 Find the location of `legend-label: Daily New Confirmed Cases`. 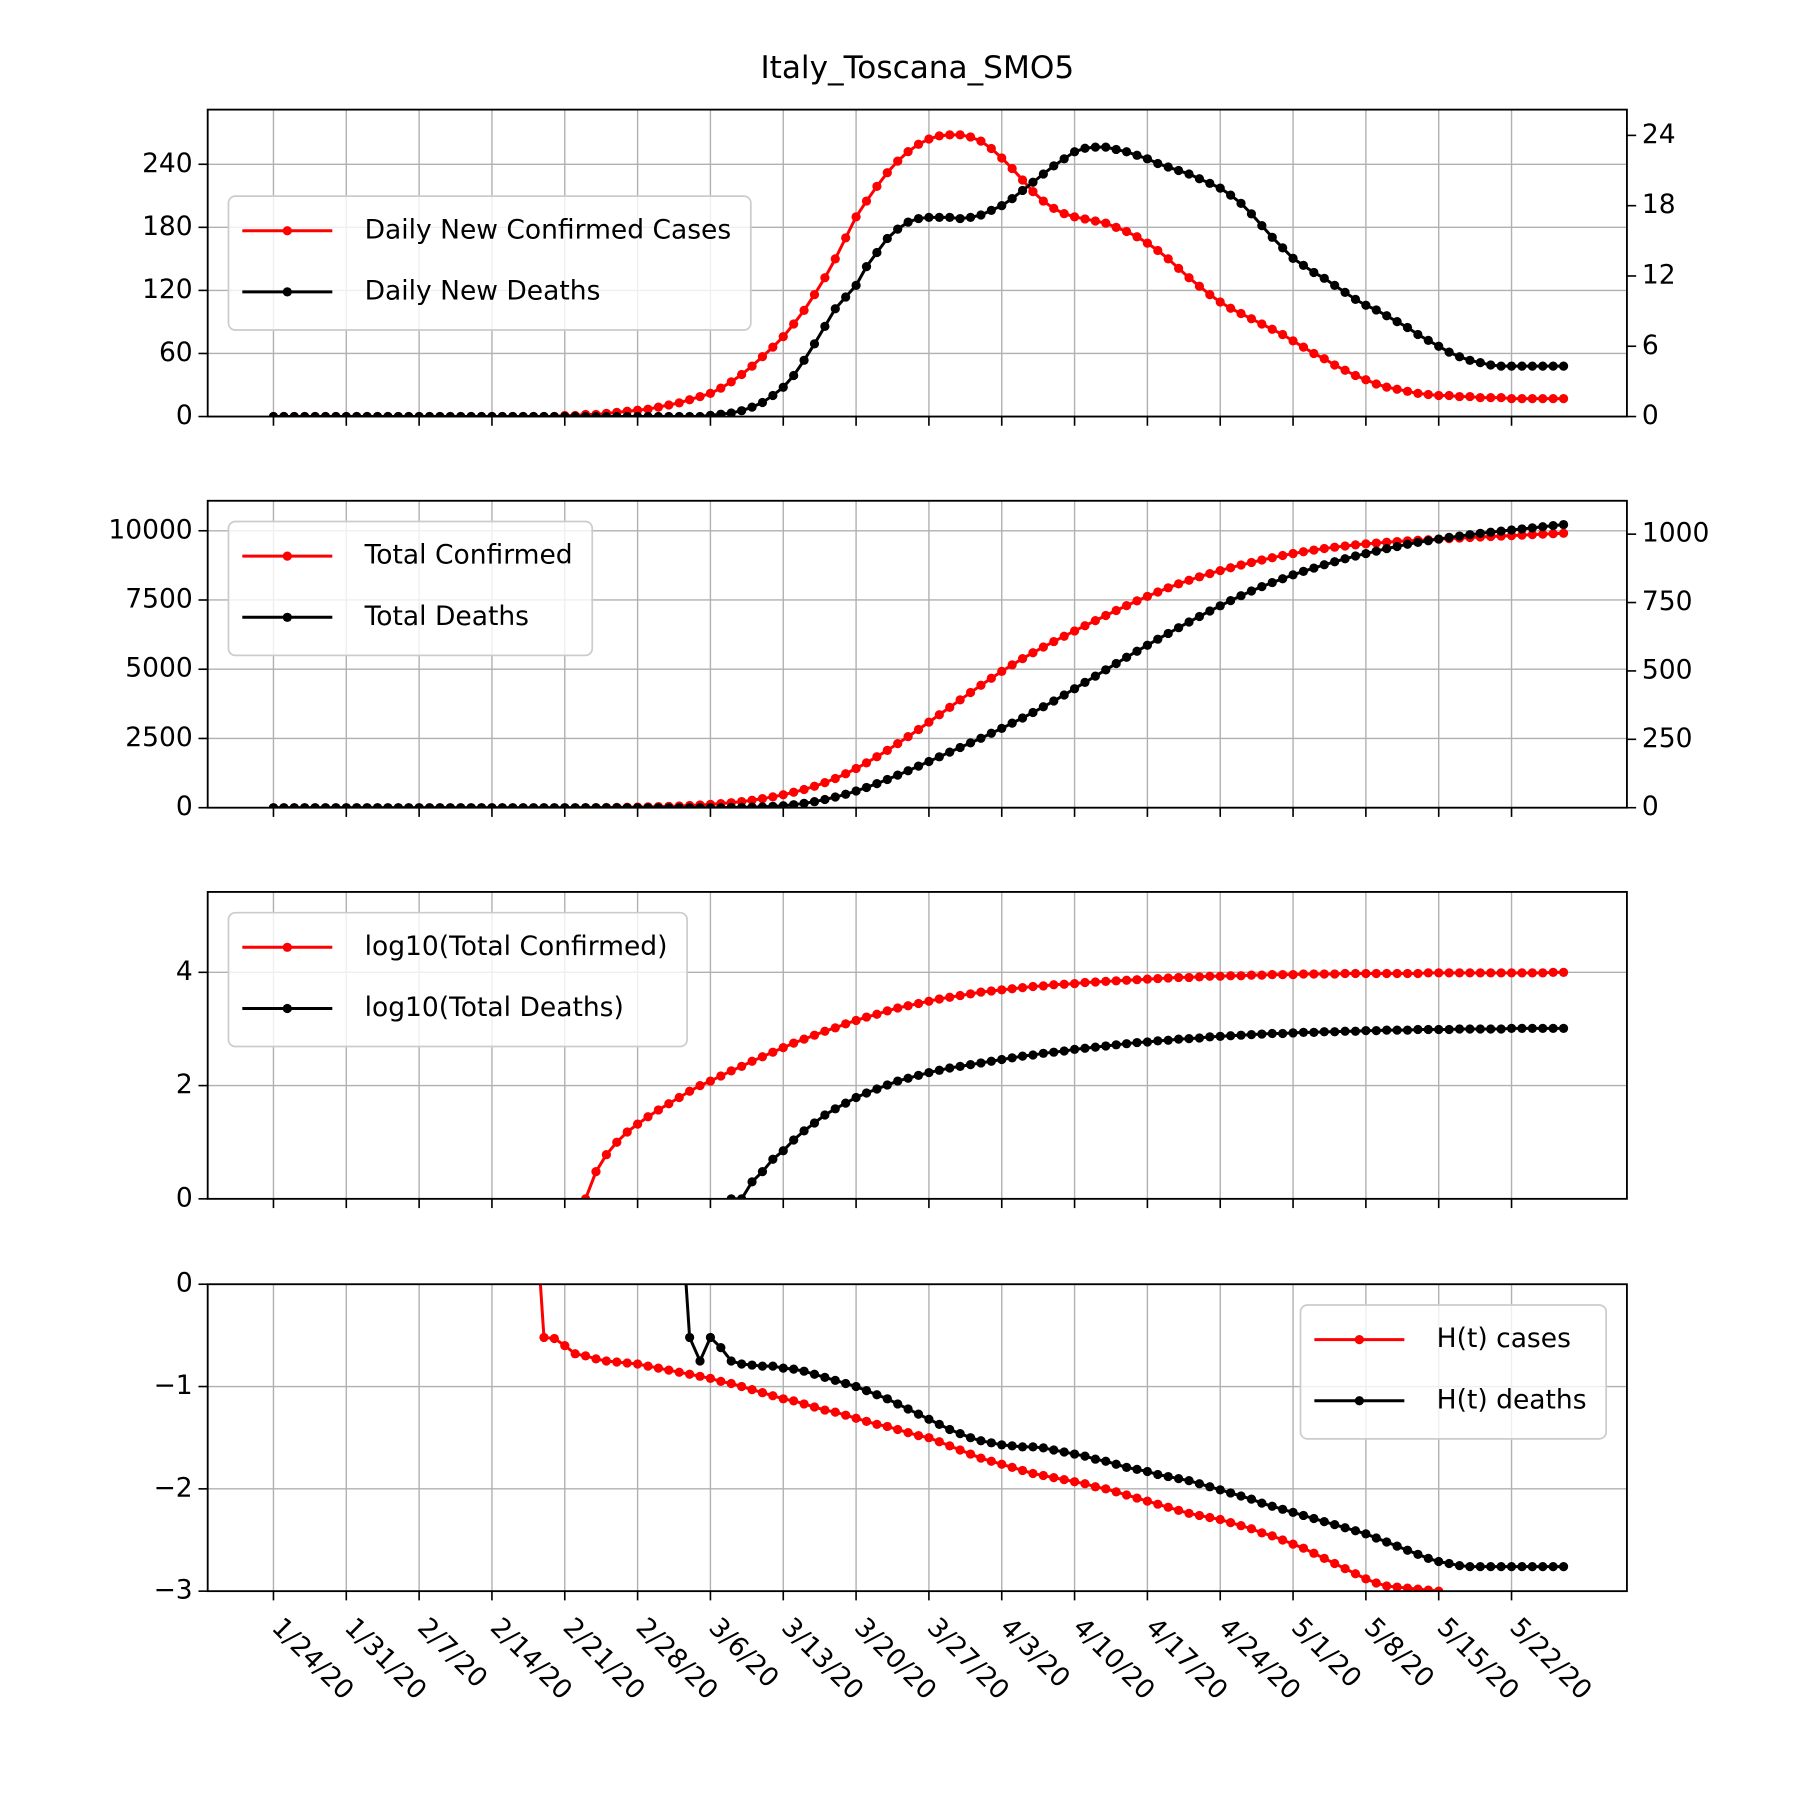

legend-label: Daily New Confirmed Cases is located at coordinates (548, 229).